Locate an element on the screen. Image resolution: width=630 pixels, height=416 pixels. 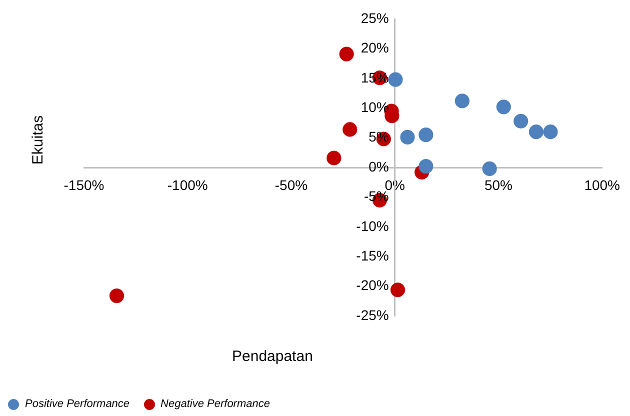
x-axis-title: Pendapatan is located at coordinates (272, 356).